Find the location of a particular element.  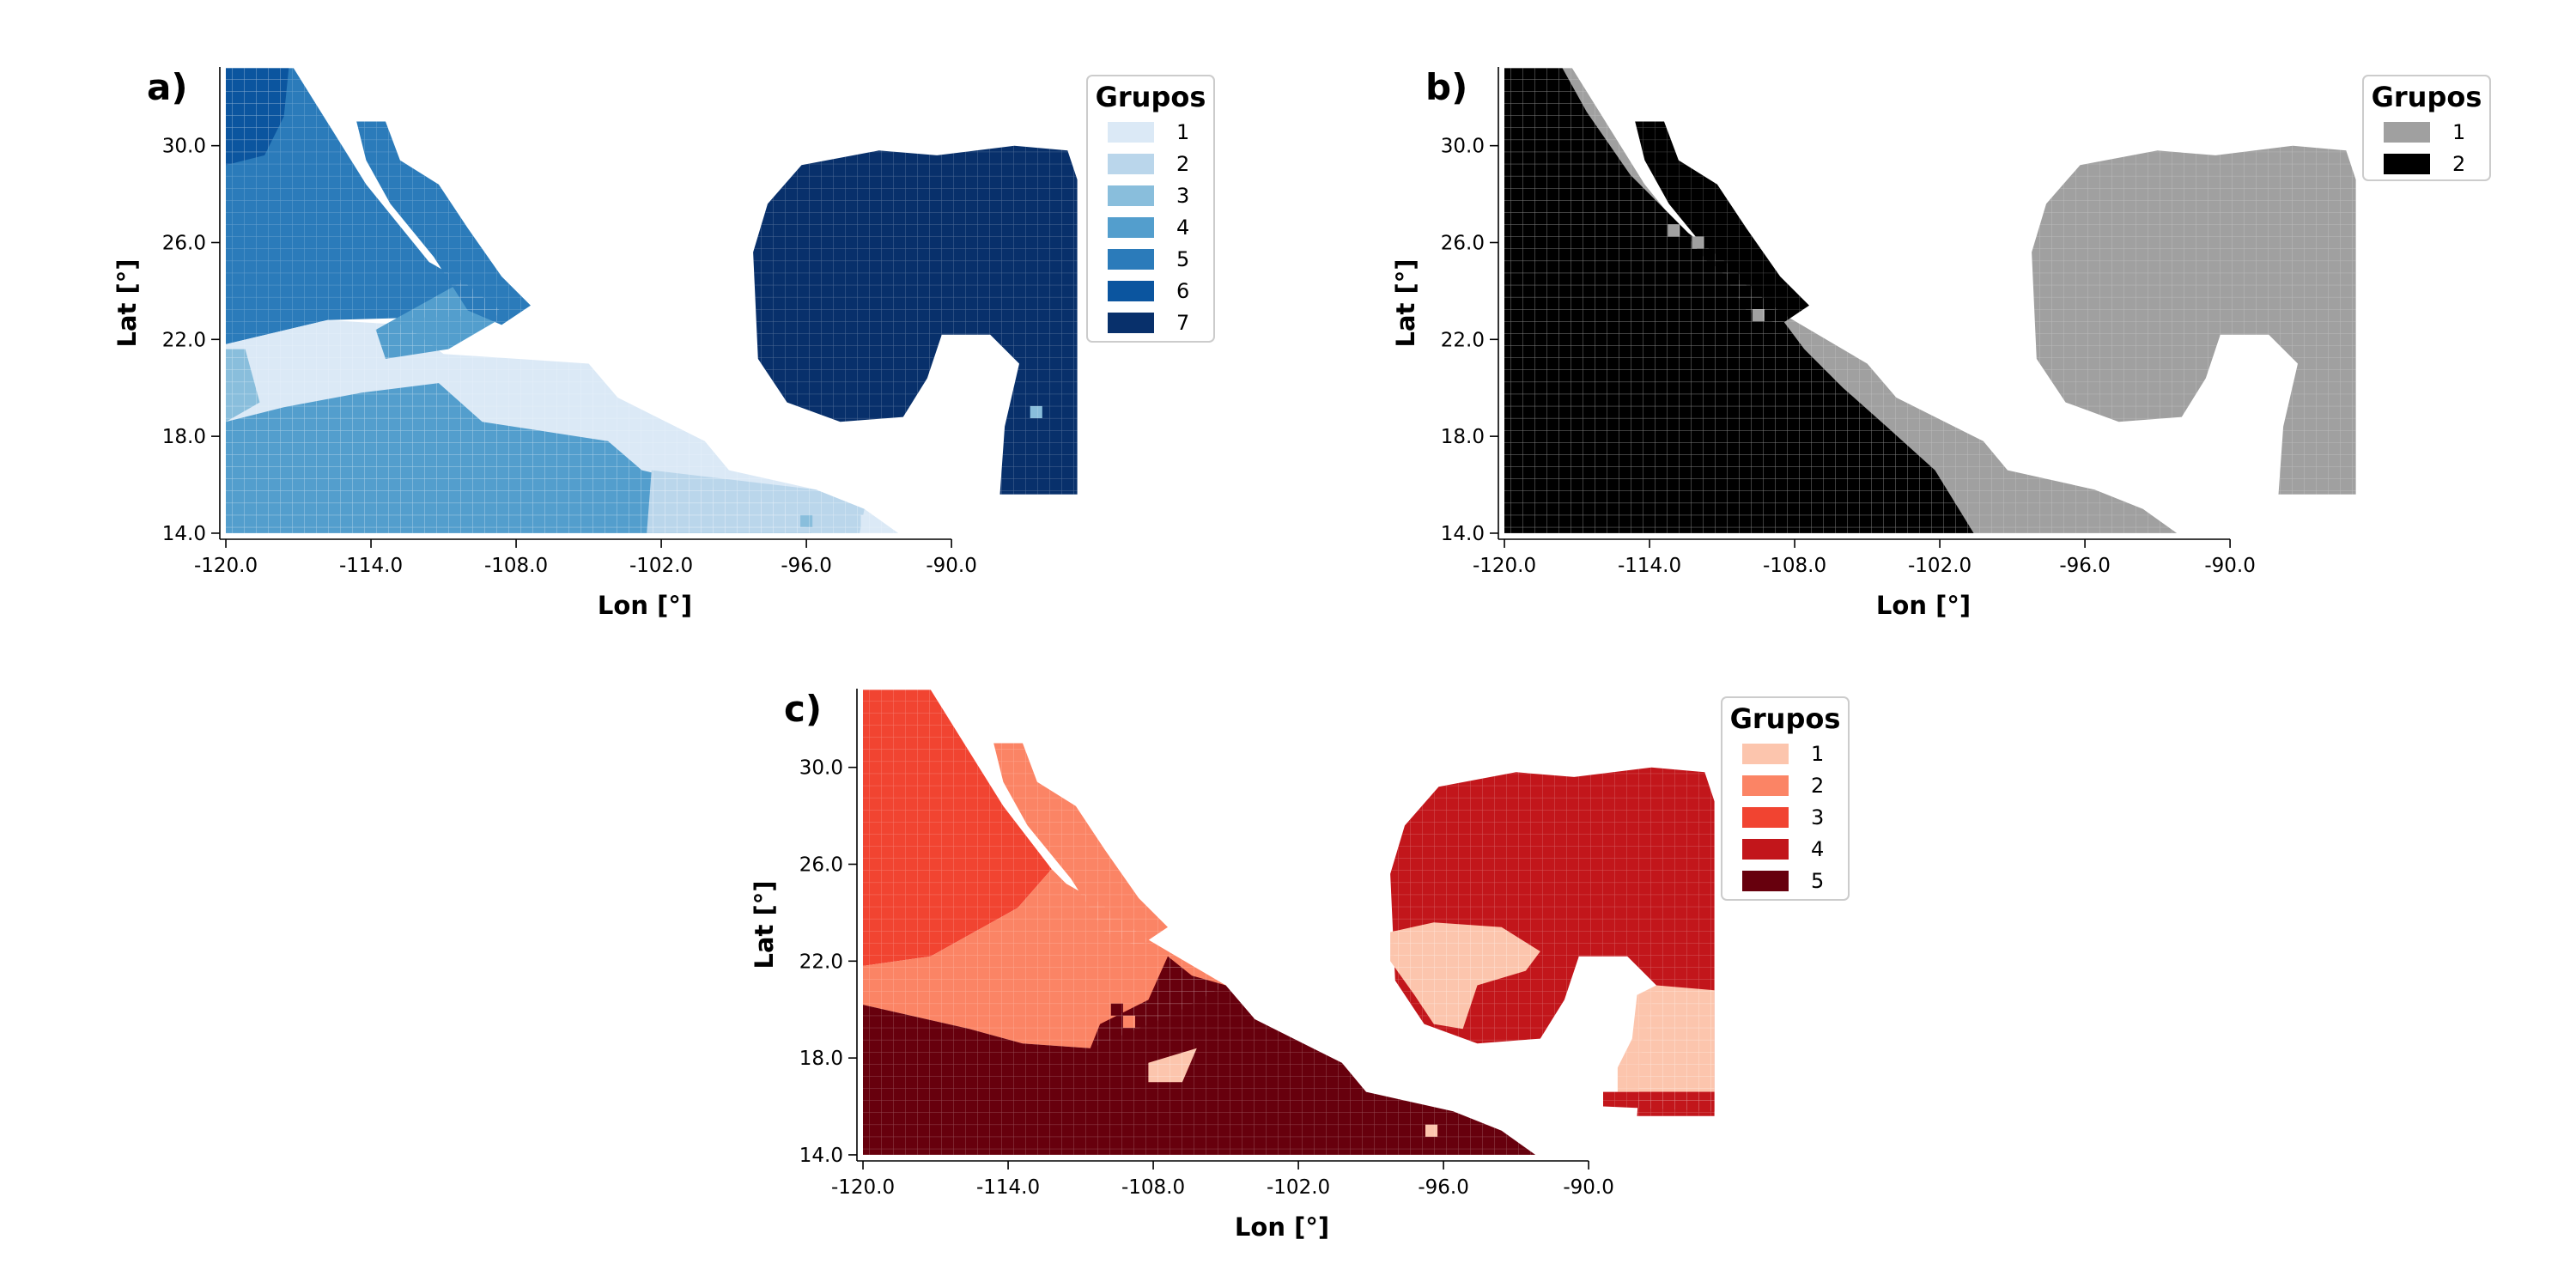

y-tick-label-a-4: 26.0 is located at coordinates (184, 243).